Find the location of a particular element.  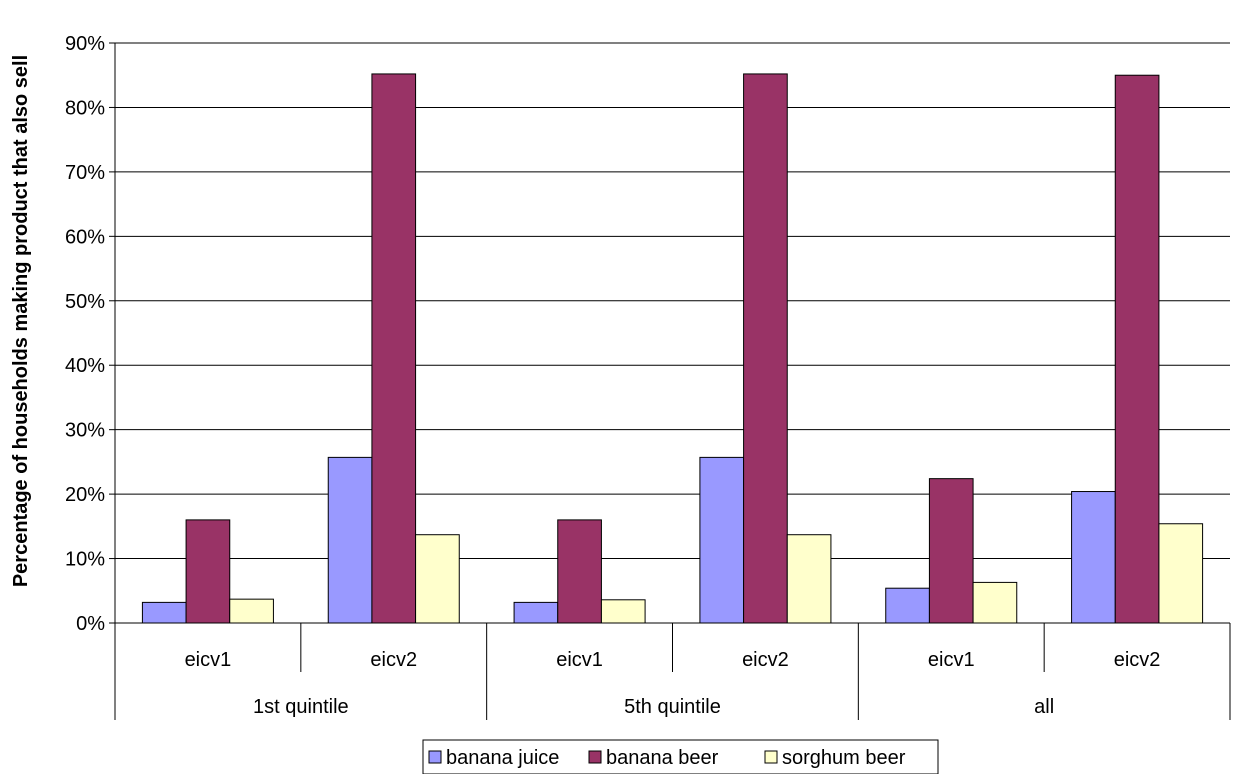

y-tick-label: 80% is located at coordinates (85, 108).